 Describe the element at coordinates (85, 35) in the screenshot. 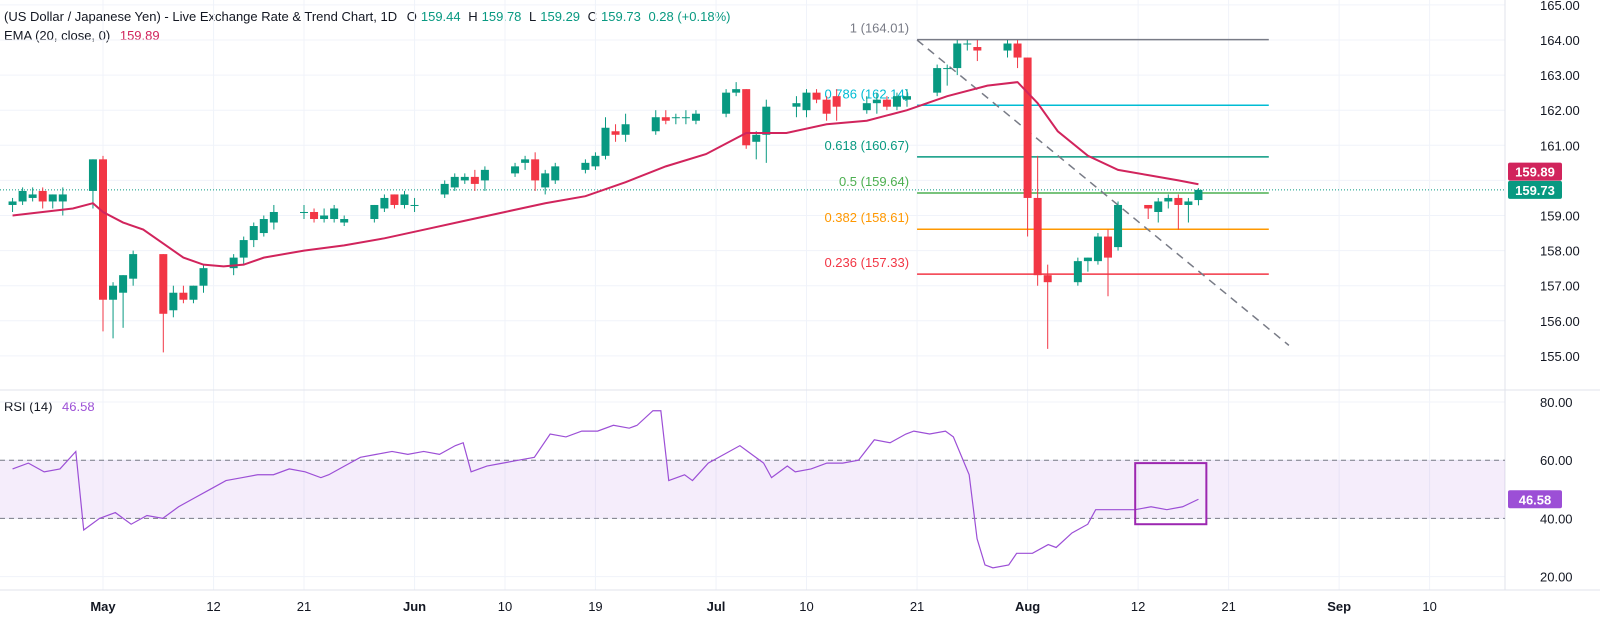

I see `ema-legend: EMA (20, close, 0) 159.89` at that location.